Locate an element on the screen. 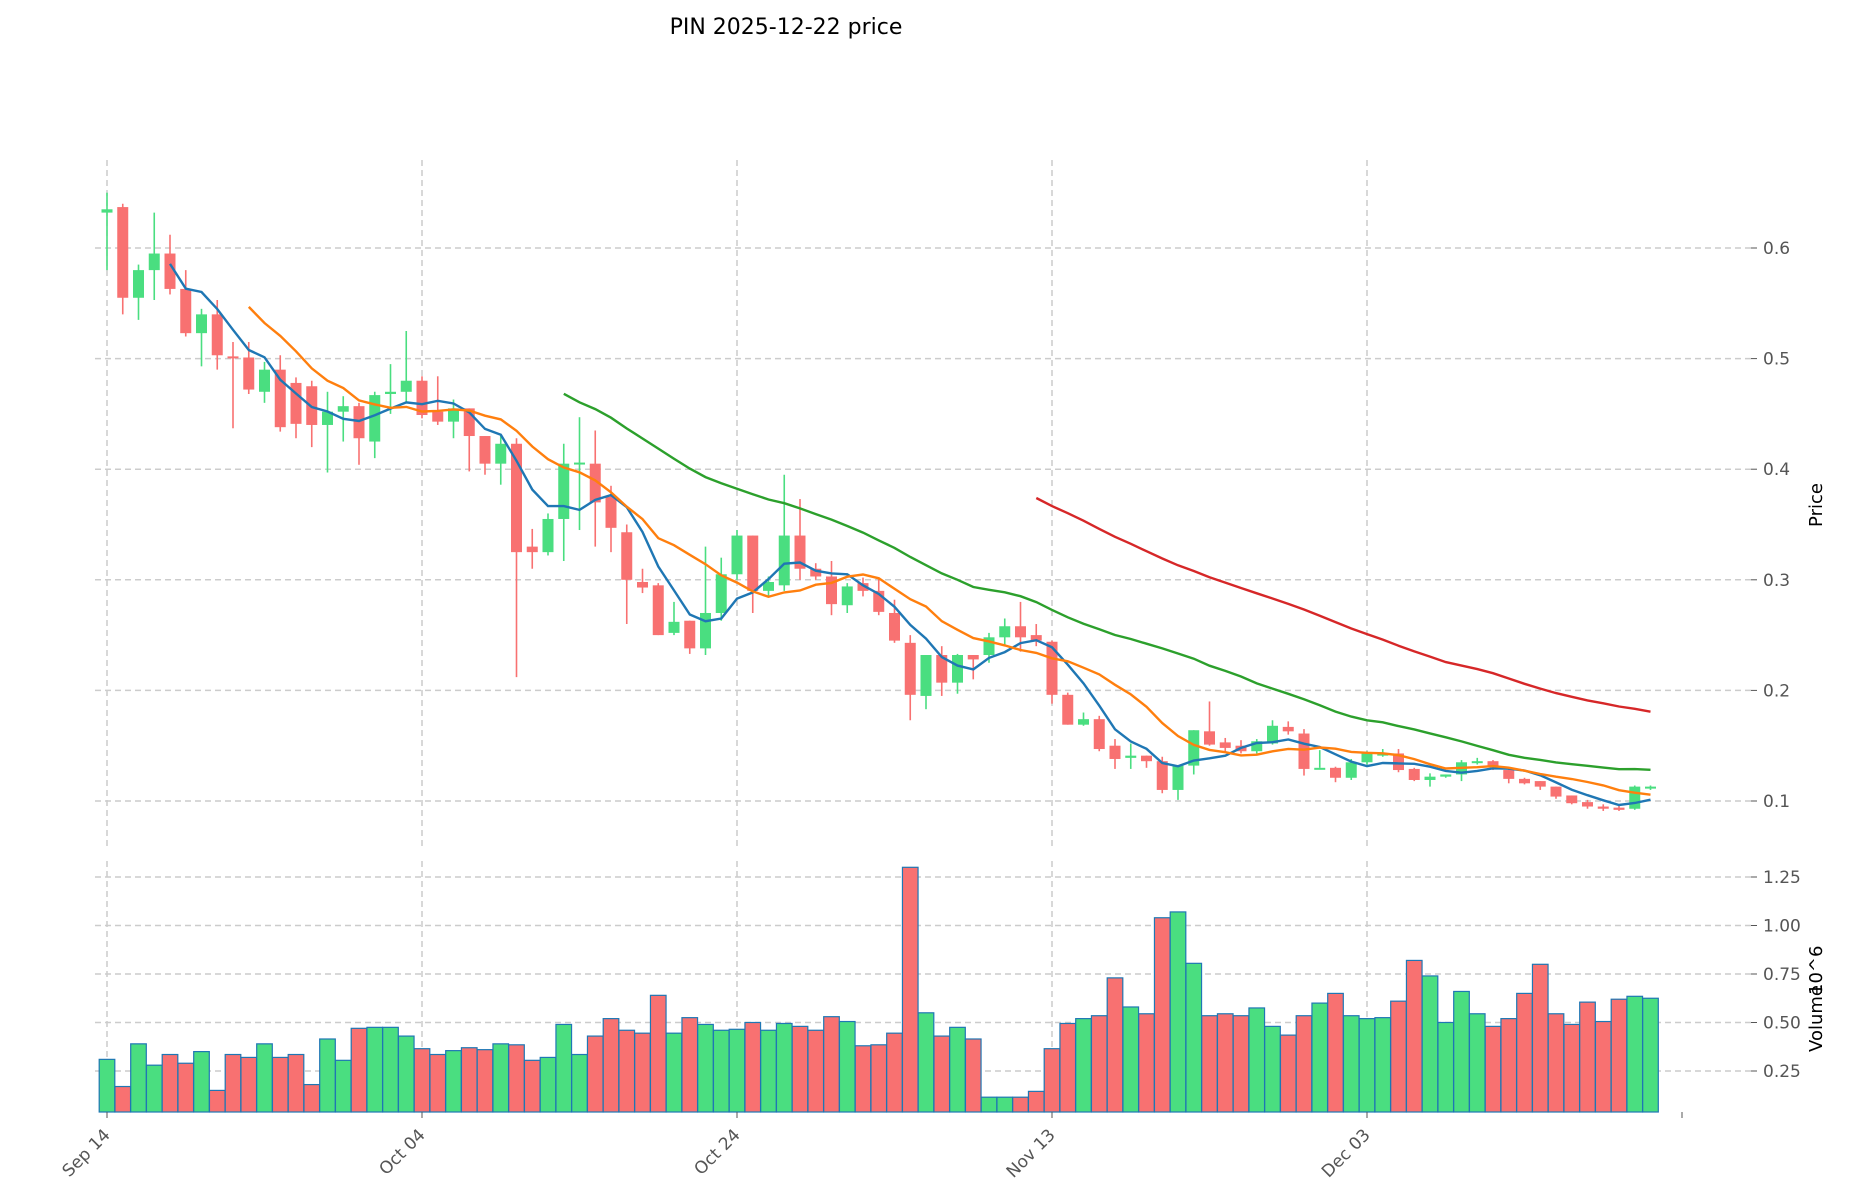 This screenshot has height=1202, width=1852. x-tick-label: Nov 13 is located at coordinates (1031, 1153).